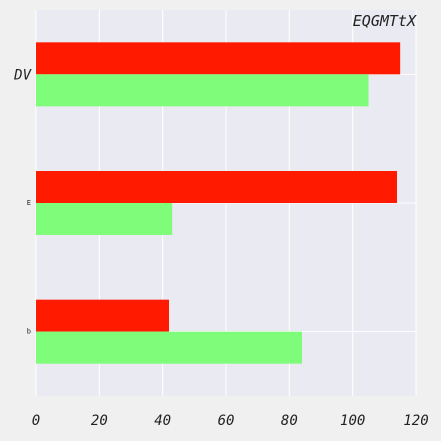  I want to click on x-tick-label: 20, so click(99, 421).